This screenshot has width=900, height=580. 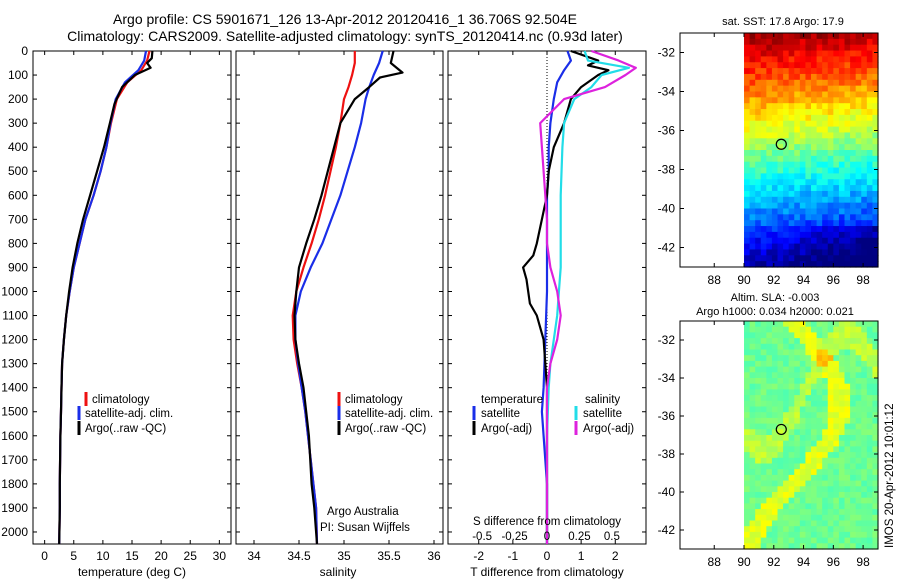 What do you see at coordinates (106, 297) in the screenshot?
I see `series-line-argo-raw-qc` at bounding box center [106, 297].